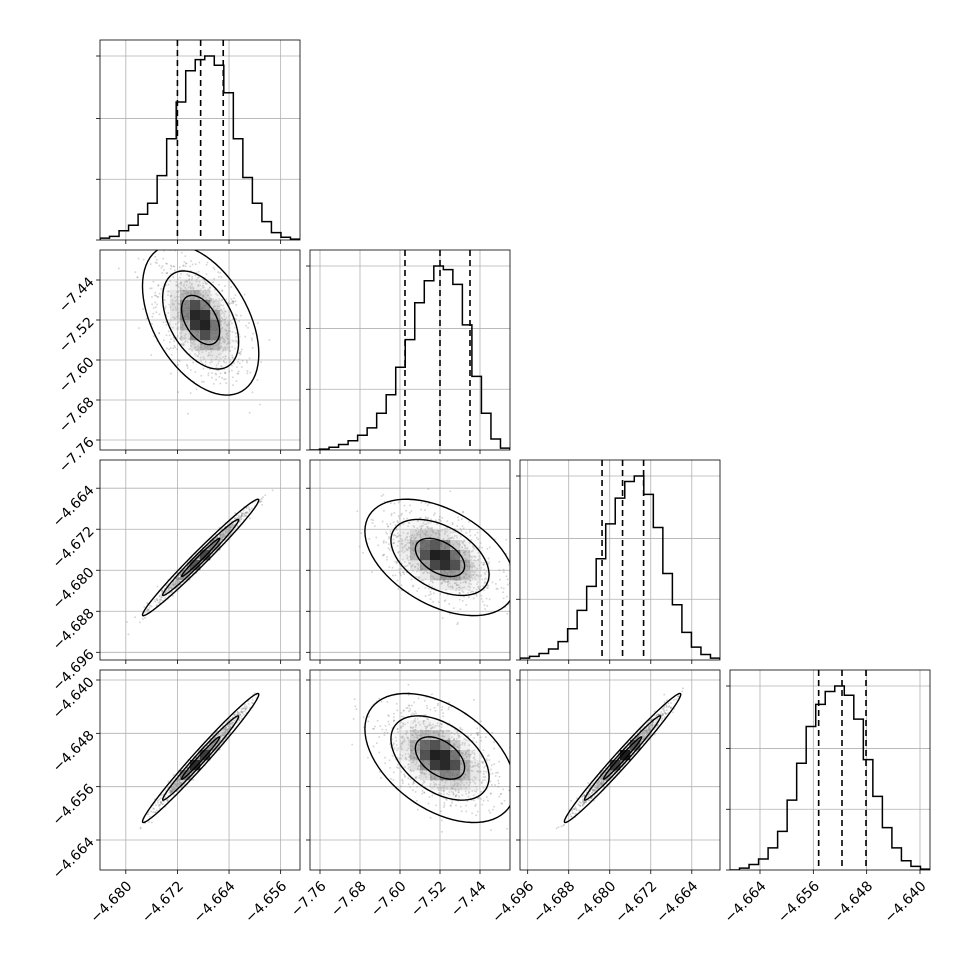 The height and width of the screenshot is (974, 970). What do you see at coordinates (415, 795) in the screenshot?
I see `density-panel-3-1: −7.76−7.68−7.60−7.52−7.44` at bounding box center [415, 795].